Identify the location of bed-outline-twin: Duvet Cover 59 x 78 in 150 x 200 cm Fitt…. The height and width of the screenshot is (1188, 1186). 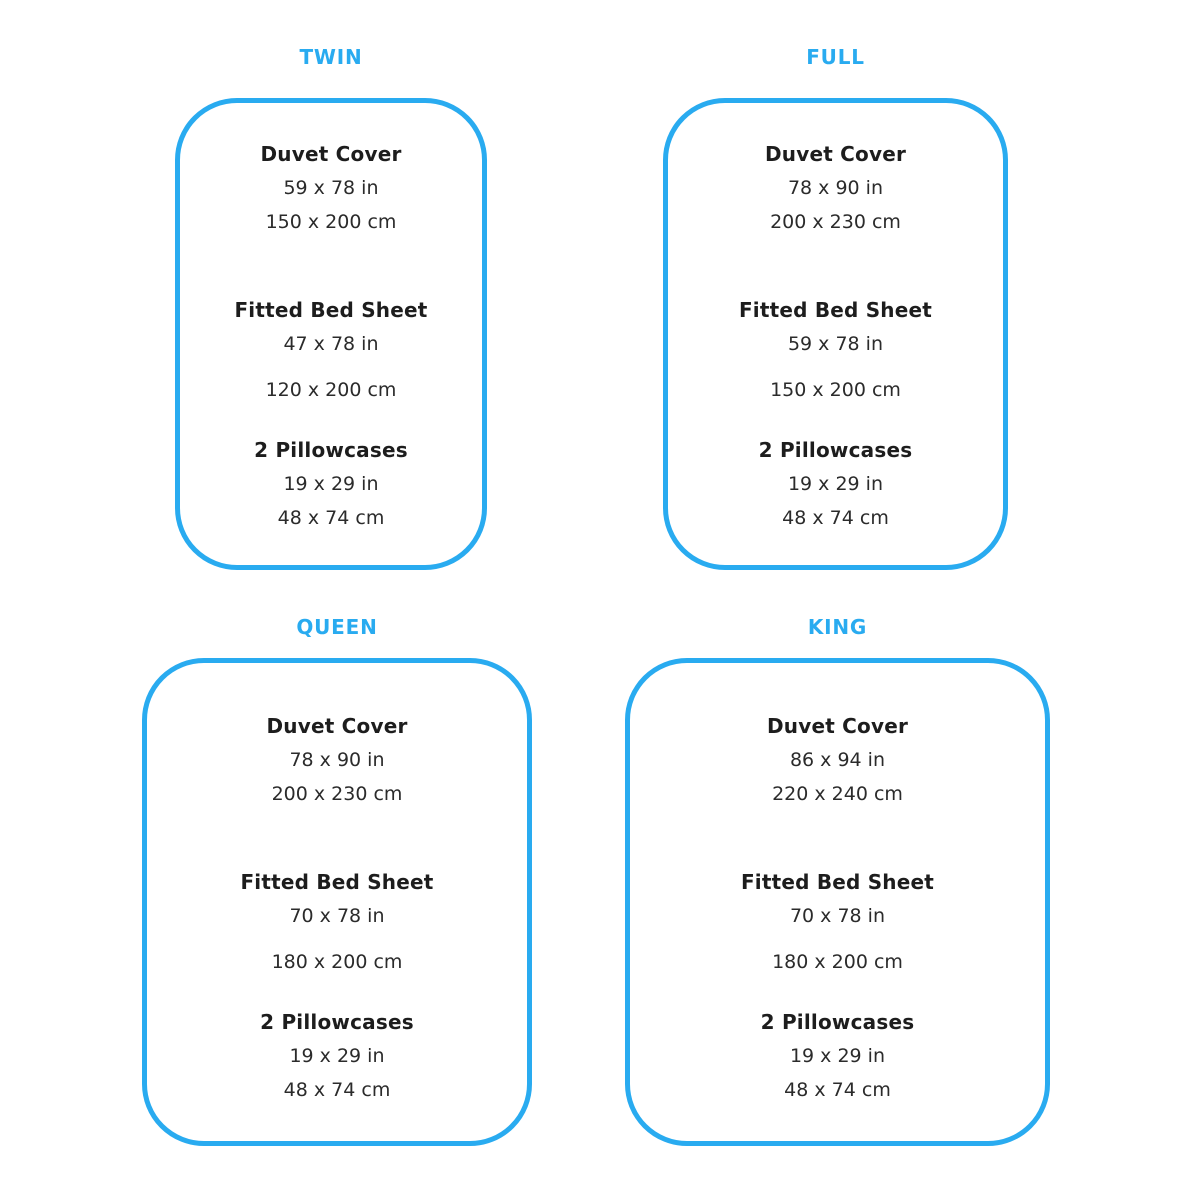
(331, 334).